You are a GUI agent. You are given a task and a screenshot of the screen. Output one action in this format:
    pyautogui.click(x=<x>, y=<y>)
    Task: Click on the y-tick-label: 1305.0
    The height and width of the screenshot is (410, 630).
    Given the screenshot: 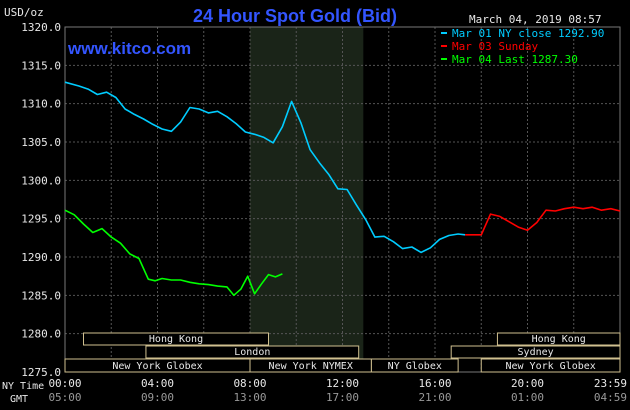 What is the action you would take?
    pyautogui.click(x=41, y=142)
    